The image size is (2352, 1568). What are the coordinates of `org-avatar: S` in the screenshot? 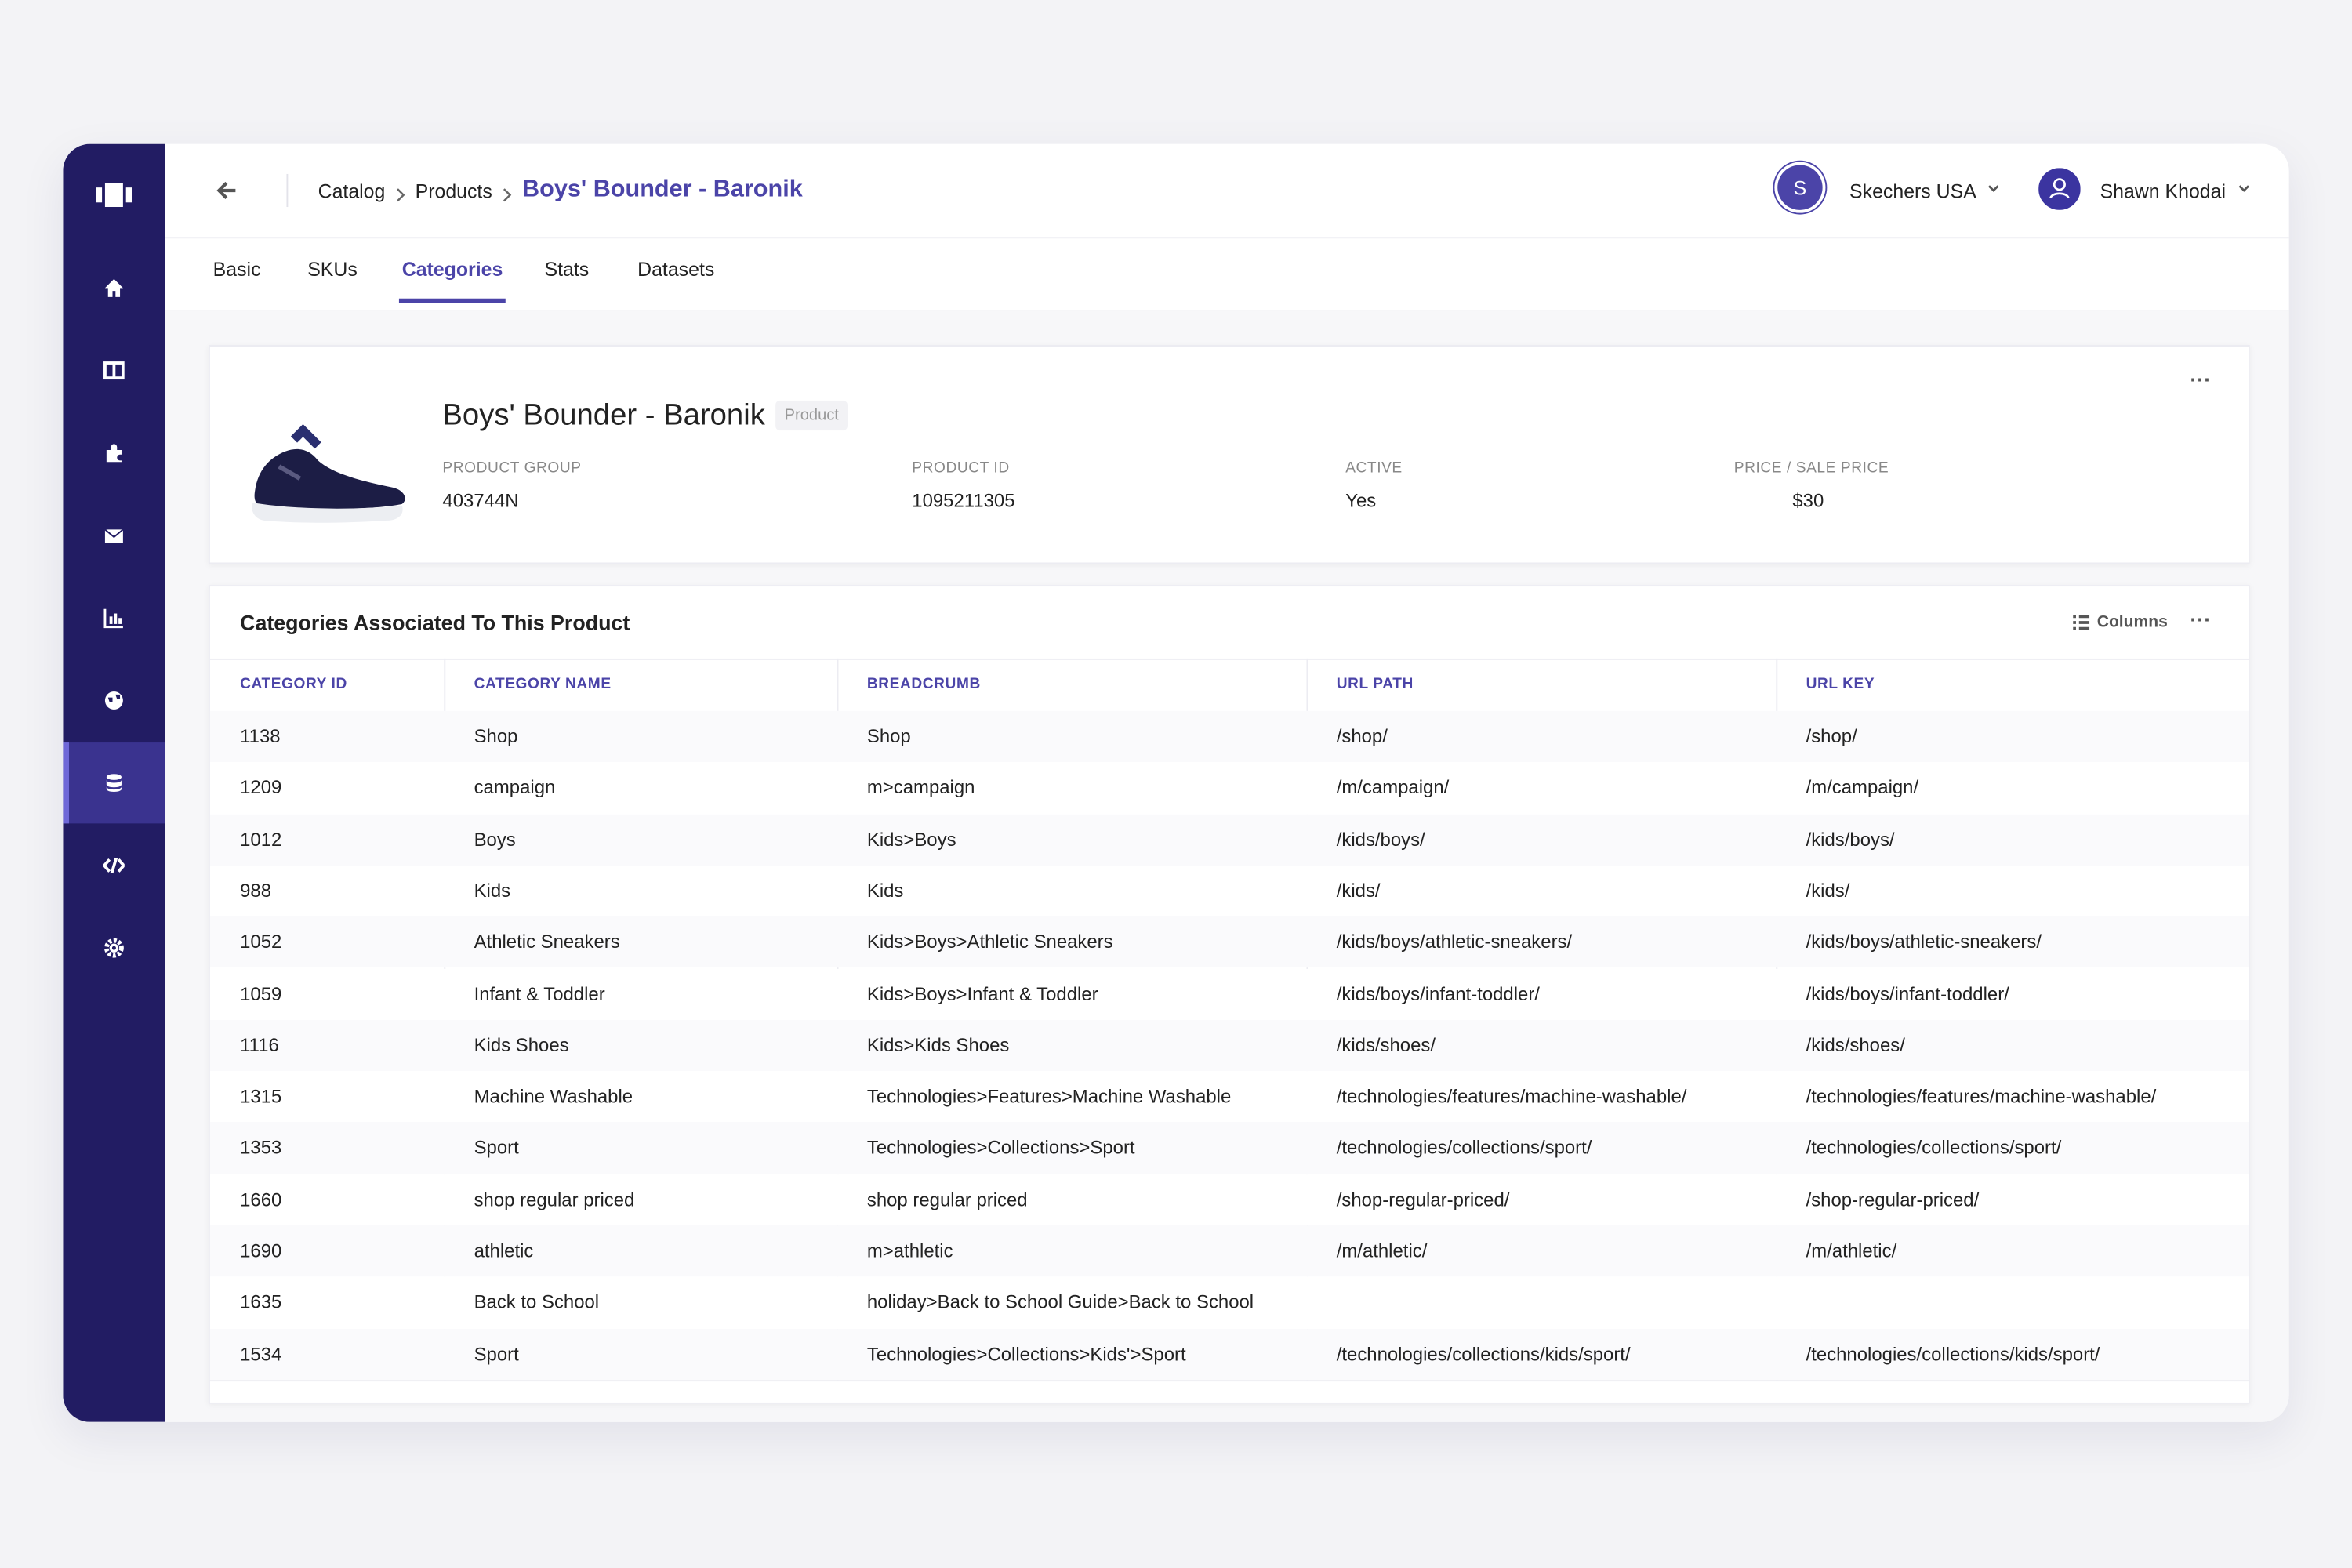 It's located at (1800, 187).